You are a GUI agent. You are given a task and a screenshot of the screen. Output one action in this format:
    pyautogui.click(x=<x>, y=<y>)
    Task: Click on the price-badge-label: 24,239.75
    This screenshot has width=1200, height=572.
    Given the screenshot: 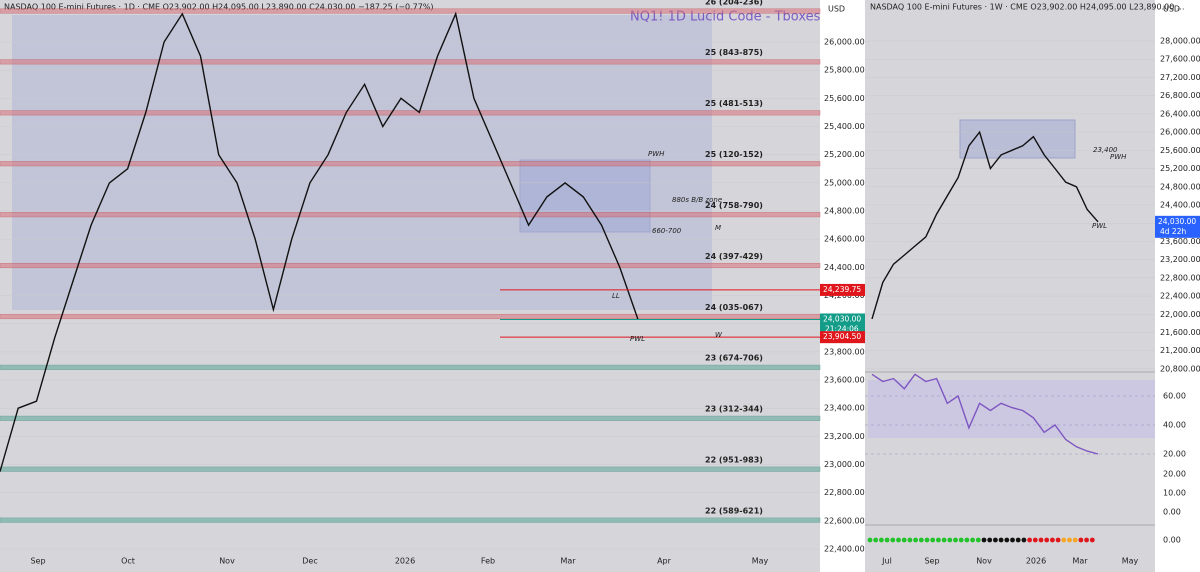 What is the action you would take?
    pyautogui.click(x=842, y=289)
    